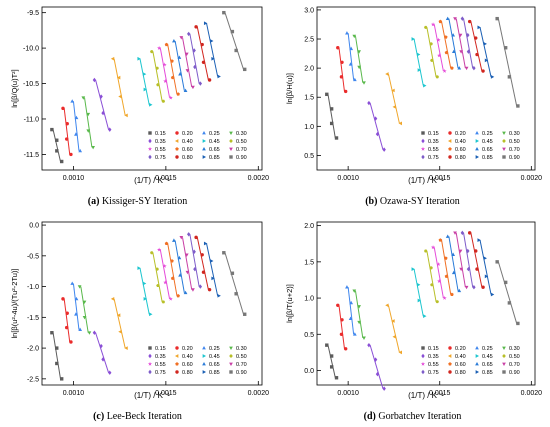  Describe the element at coordinates (433, 134) in the screenshot. I see `legend-label-0.15: 0.15` at that location.